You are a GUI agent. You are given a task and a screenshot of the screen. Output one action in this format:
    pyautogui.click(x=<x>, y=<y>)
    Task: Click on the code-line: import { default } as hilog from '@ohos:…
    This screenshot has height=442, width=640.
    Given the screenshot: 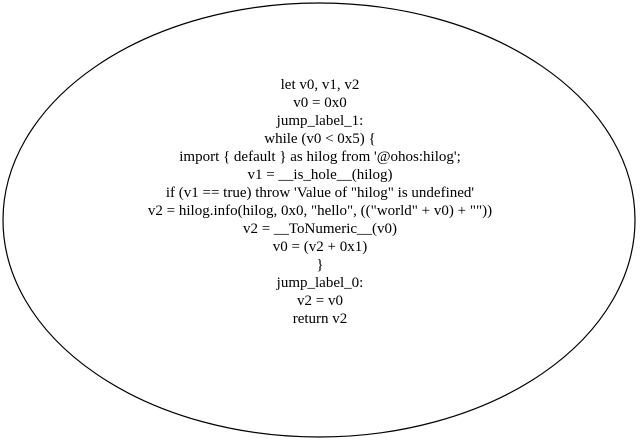 What is the action you would take?
    pyautogui.click(x=320, y=157)
    